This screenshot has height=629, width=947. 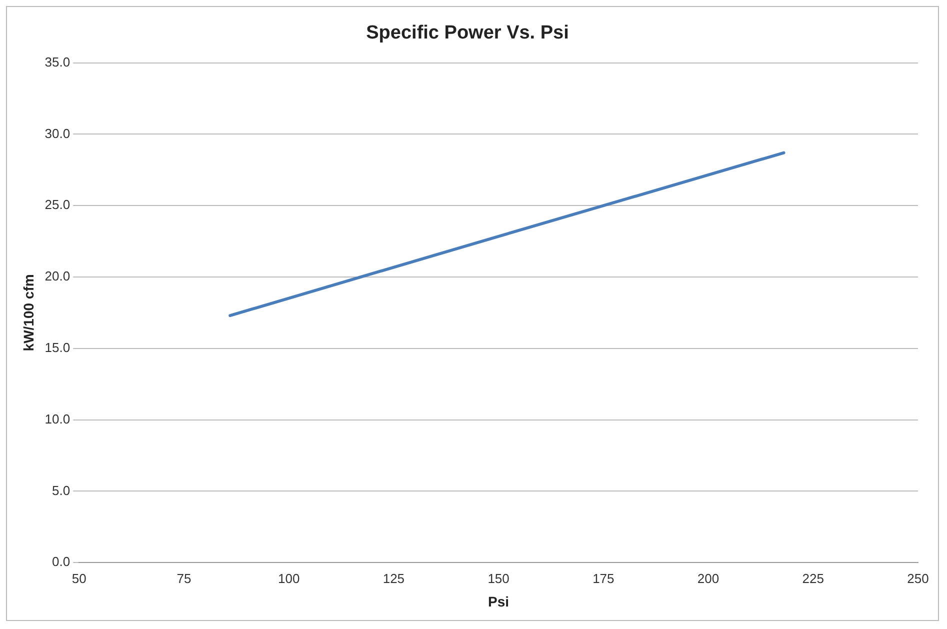 What do you see at coordinates (57, 418) in the screenshot?
I see `y-tick-label: 10.0` at bounding box center [57, 418].